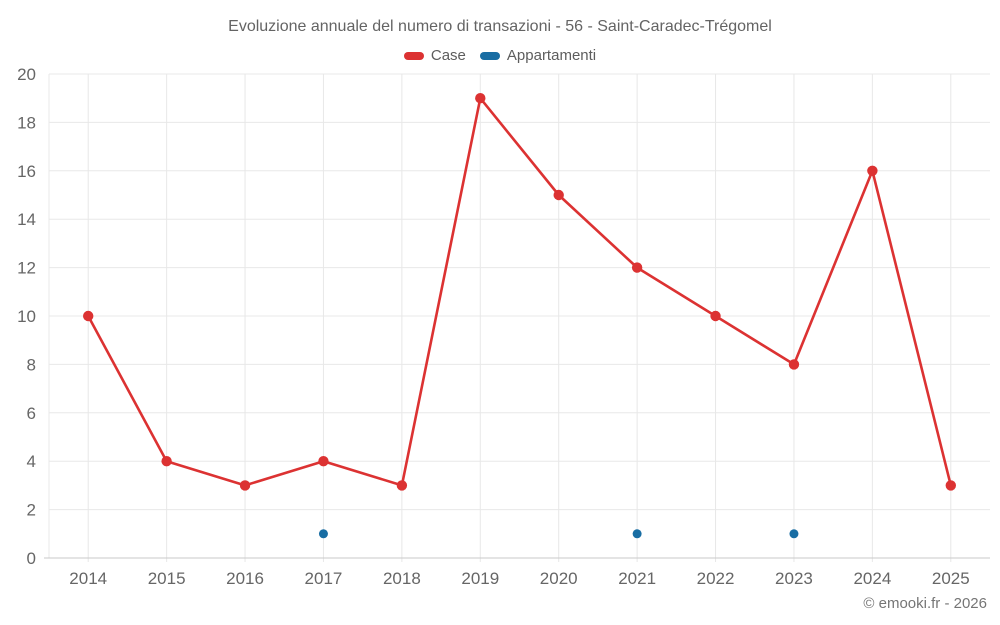 The image size is (1000, 625). Describe the element at coordinates (31, 413) in the screenshot. I see `y-axis-tick-label: 6` at that location.